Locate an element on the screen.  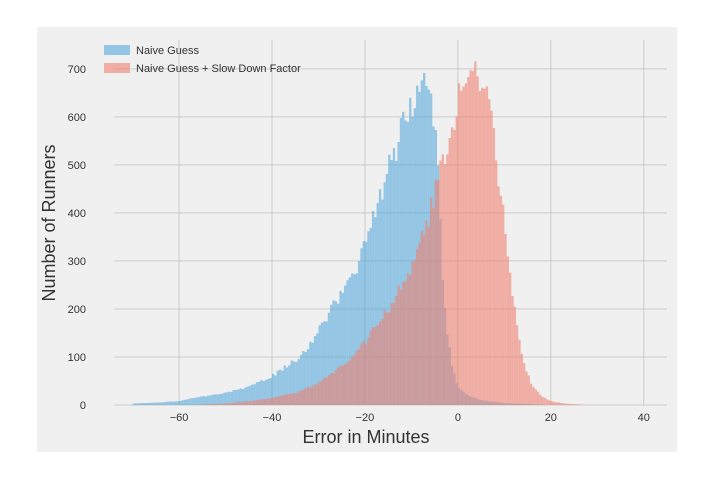
y-tick-label: 400 is located at coordinates (77, 214).